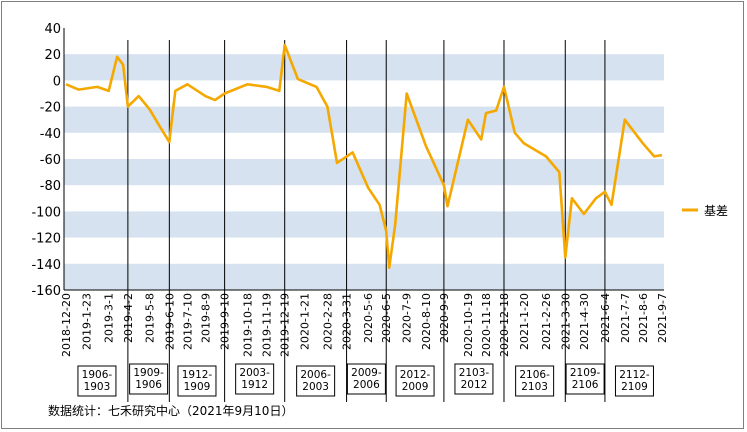 The width and height of the screenshot is (747, 432). Describe the element at coordinates (347, 321) in the screenshot. I see `x-tick-label: 2020-3-31` at that location.